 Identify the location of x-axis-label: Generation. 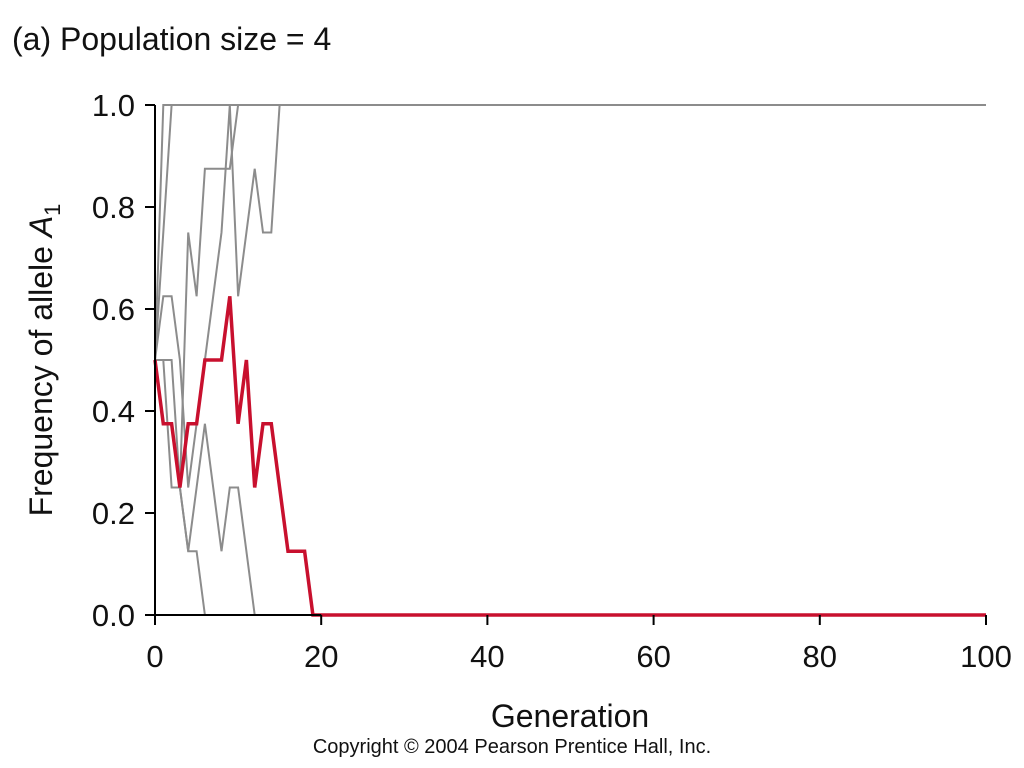
(570, 716).